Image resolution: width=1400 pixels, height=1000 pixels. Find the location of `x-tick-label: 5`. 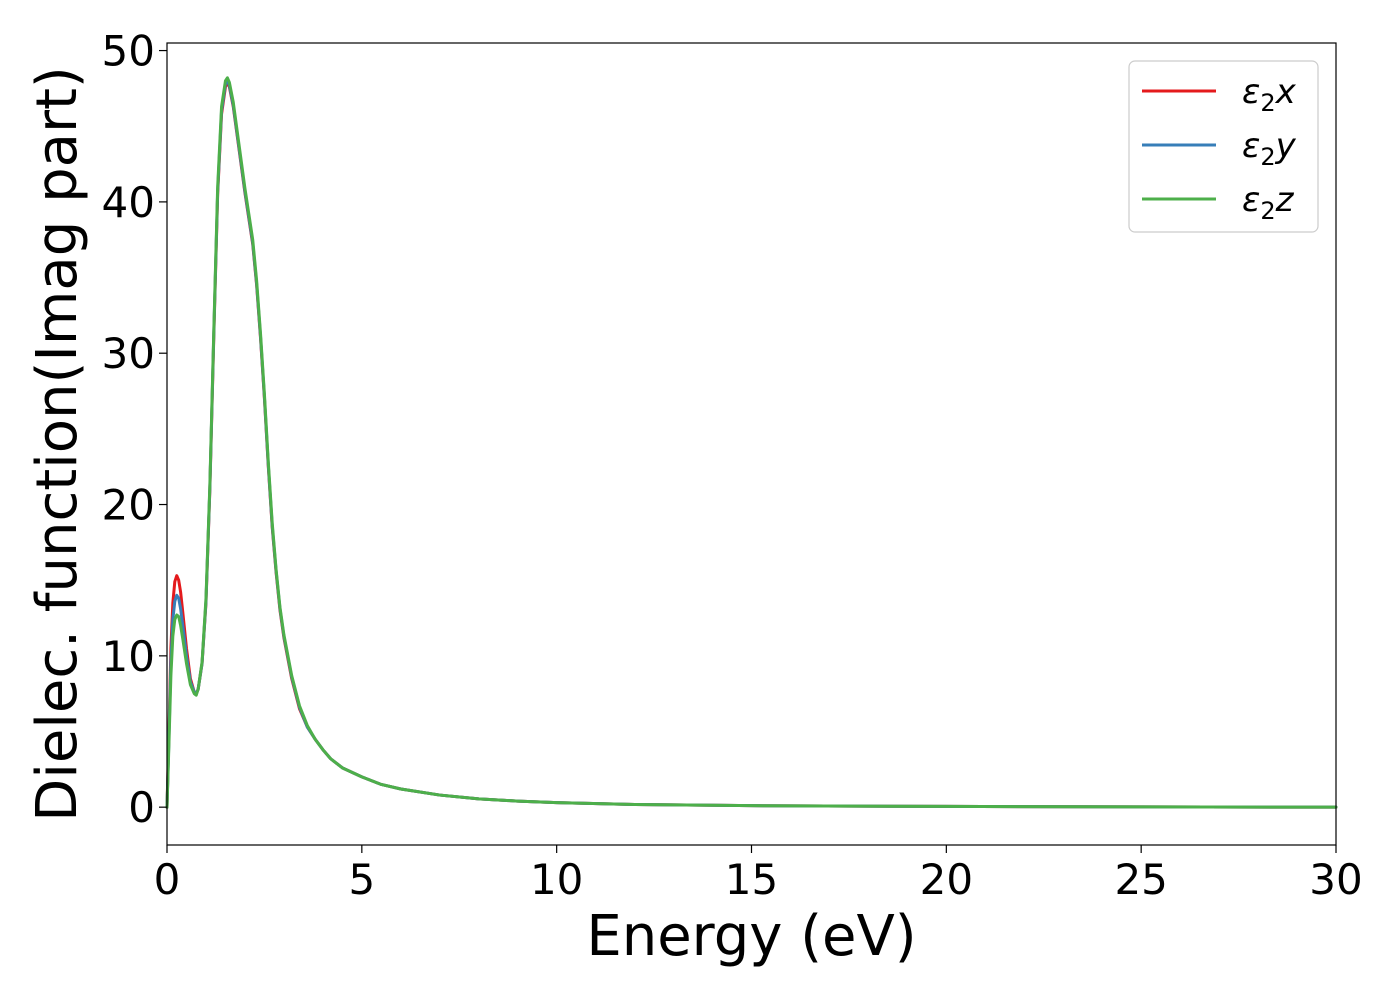

x-tick-label: 5 is located at coordinates (361, 879).